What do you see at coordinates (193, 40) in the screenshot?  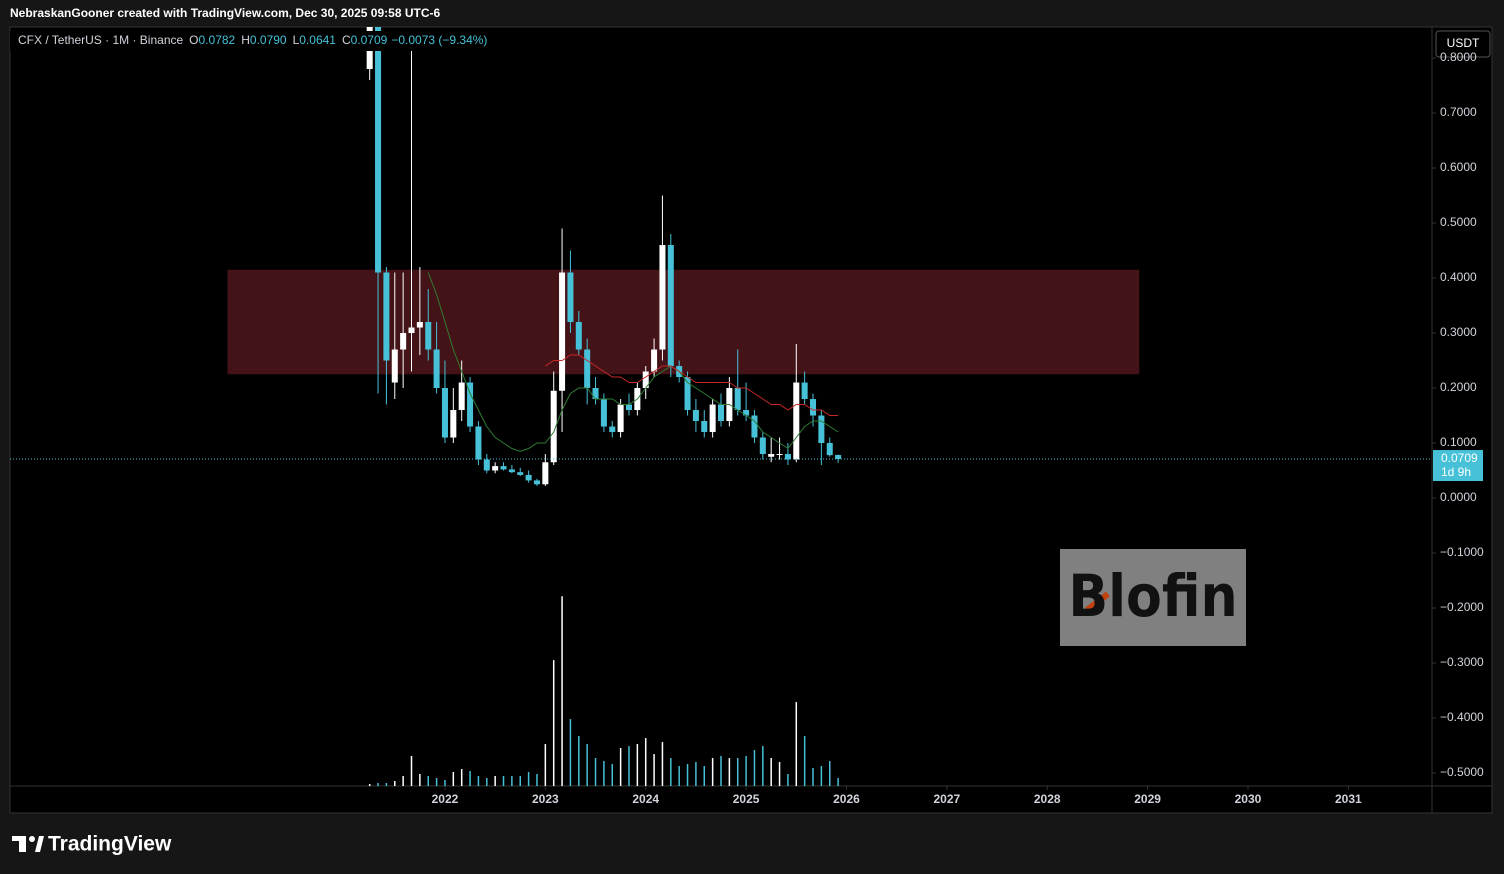 I see `ohlc-label: O` at bounding box center [193, 40].